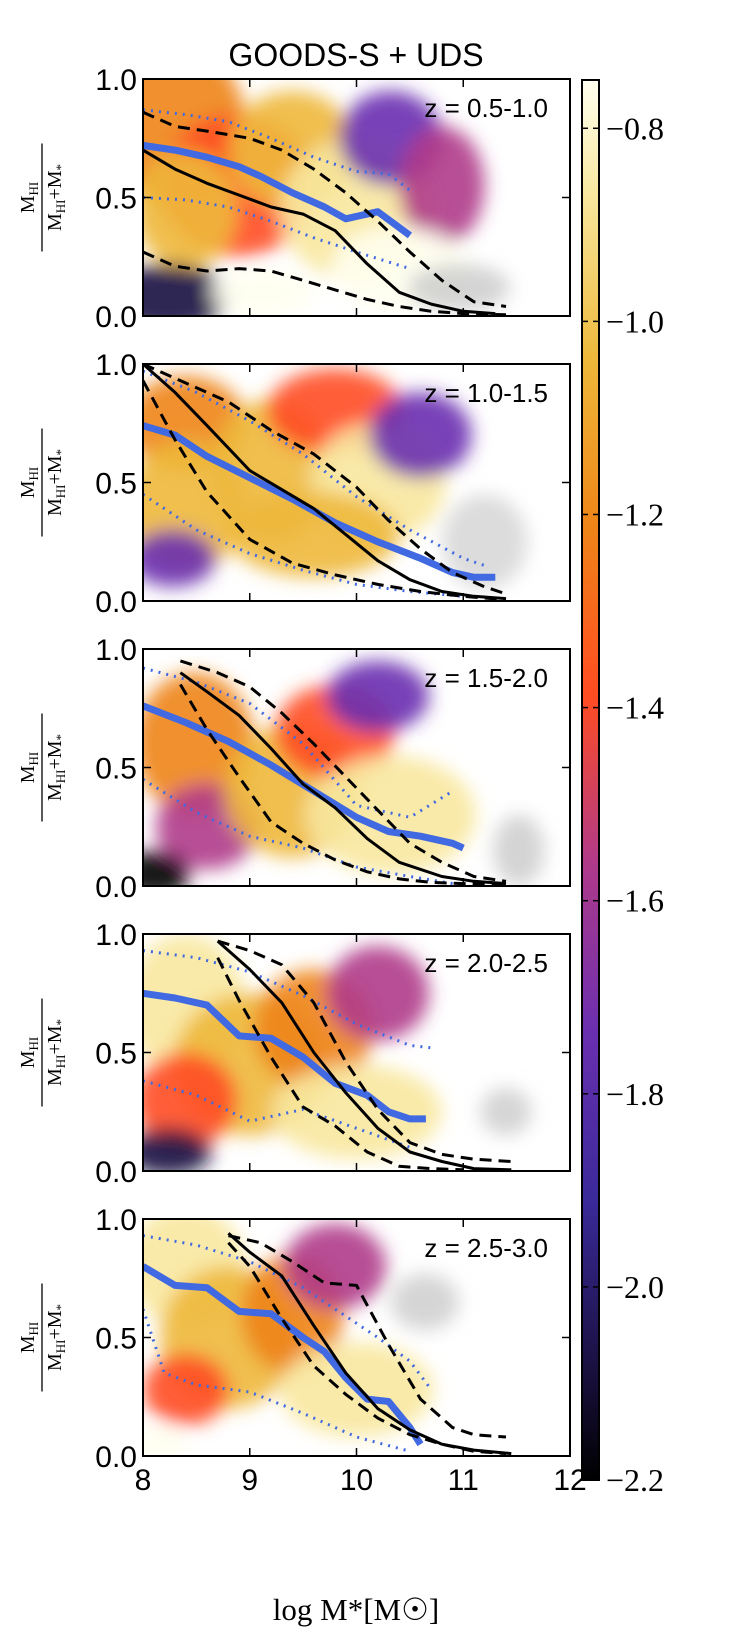 The width and height of the screenshot is (747, 1644). Describe the element at coordinates (356, 1609) in the screenshot. I see `x-axis-label: log M*[M☉]` at that location.